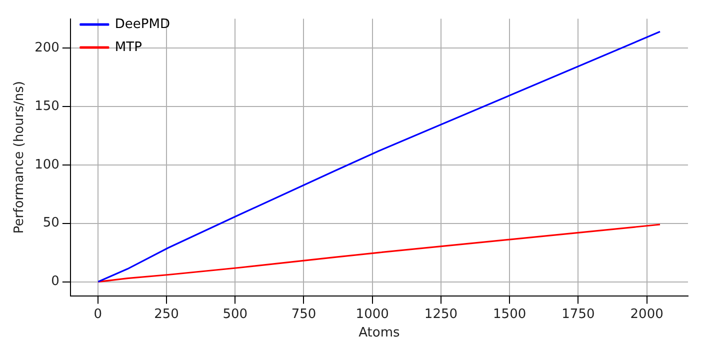  Describe the element at coordinates (55, 282) in the screenshot. I see `y-tick-label: 0` at that location.